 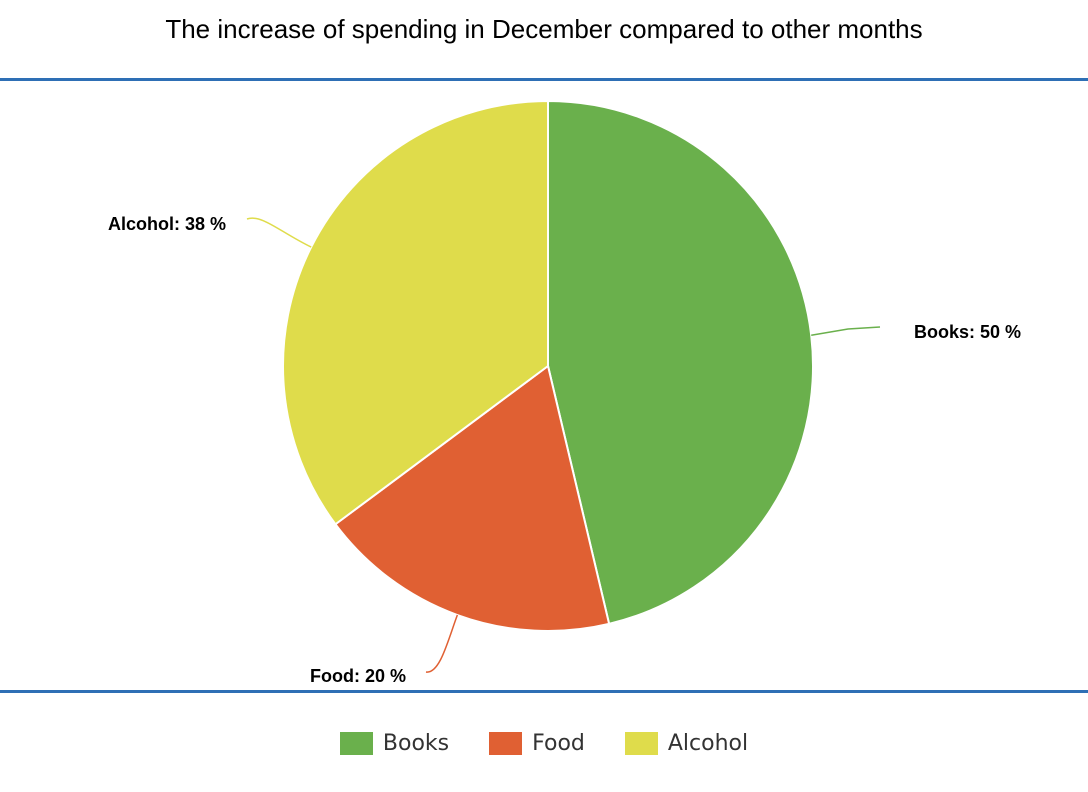 What do you see at coordinates (967, 332) in the screenshot?
I see `slice-label-books: Books: 50 %` at bounding box center [967, 332].